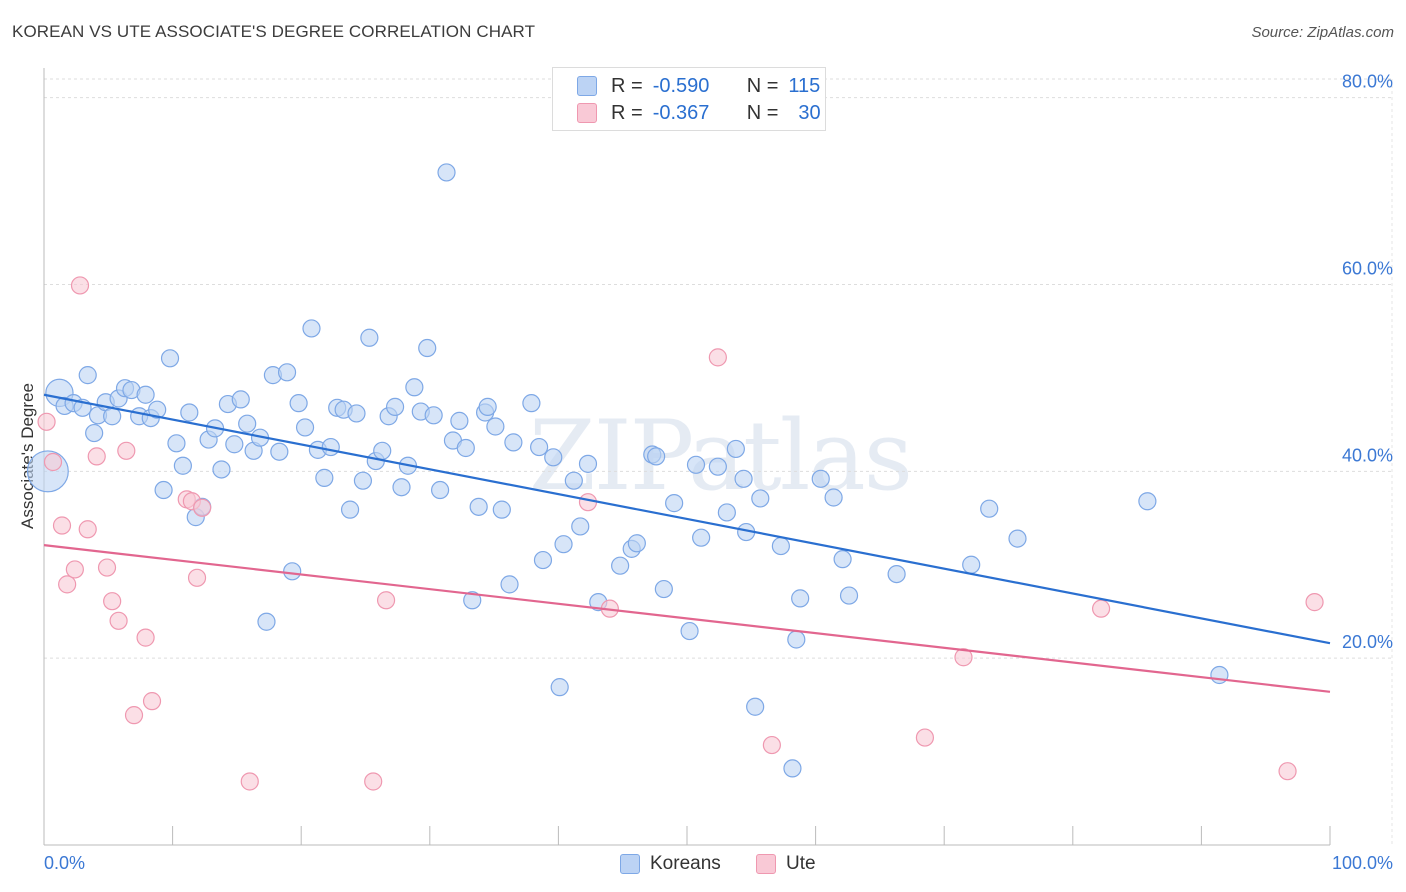 This screenshot has height=892, width=1406. What do you see at coordinates (64, 863) in the screenshot?
I see `x-tick-label: 0.0%` at bounding box center [64, 863].